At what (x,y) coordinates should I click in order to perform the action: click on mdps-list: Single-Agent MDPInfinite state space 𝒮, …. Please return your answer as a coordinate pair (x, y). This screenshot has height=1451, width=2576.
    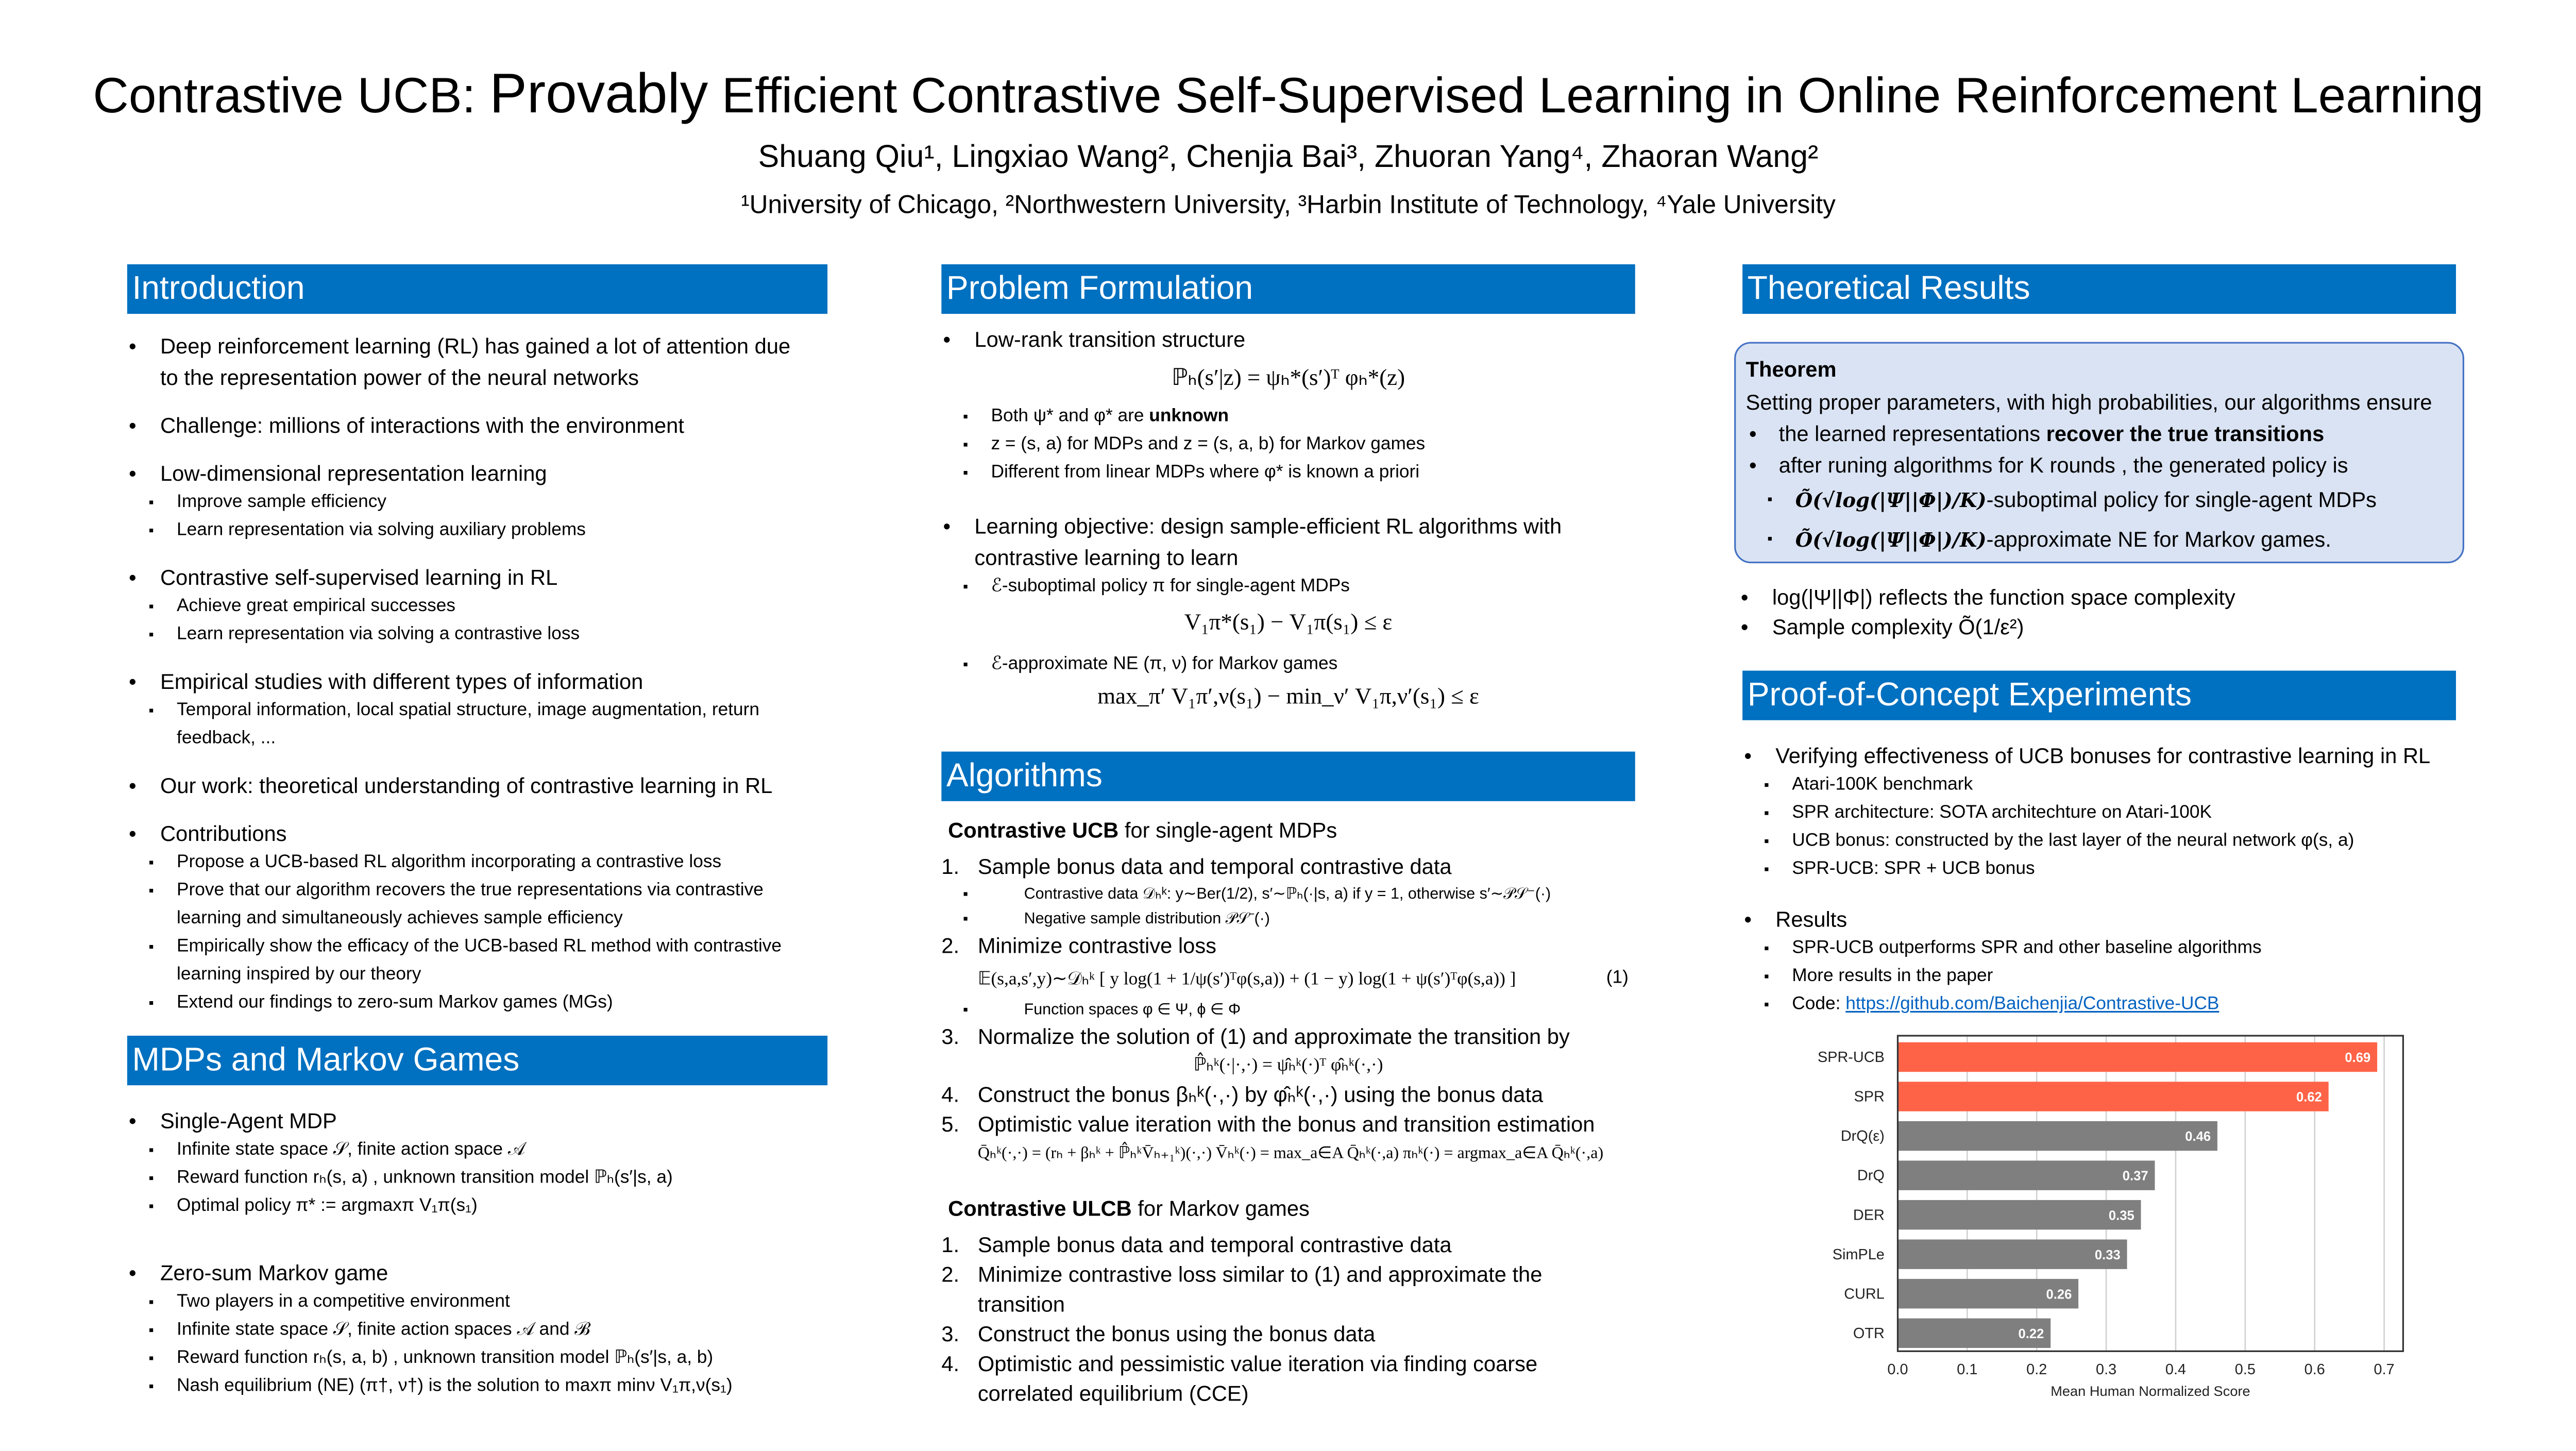
    Looking at the image, I should click on (477, 1253).